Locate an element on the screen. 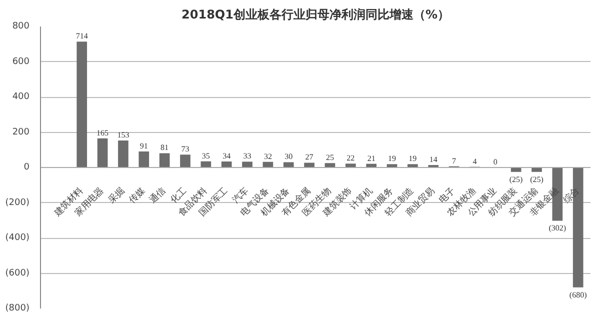  data-label: 4 is located at coordinates (474, 161).